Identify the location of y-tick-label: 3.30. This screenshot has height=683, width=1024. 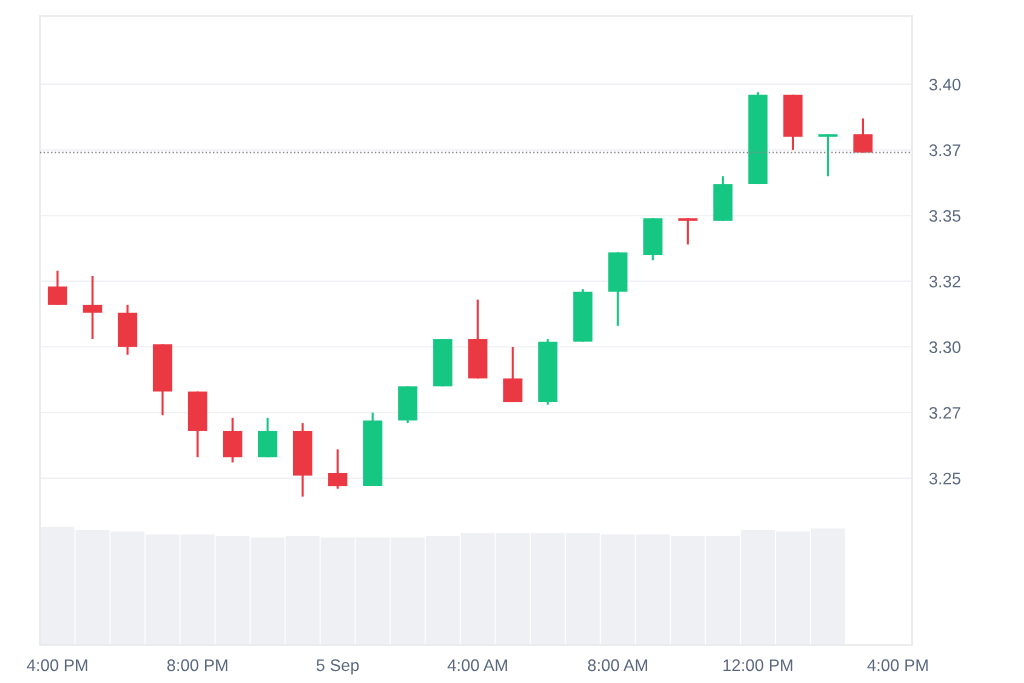
(945, 347).